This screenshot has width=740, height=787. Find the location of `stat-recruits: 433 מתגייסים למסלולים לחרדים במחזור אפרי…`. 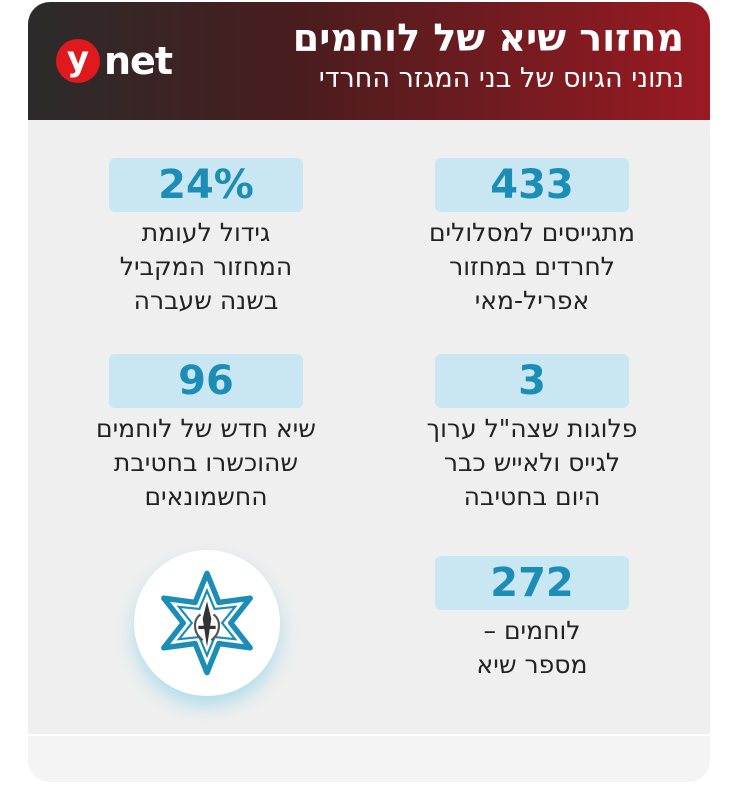

stat-recruits: 433 מתגייסים למסלולים לחרדים במחזור אפרי… is located at coordinates (532, 238).